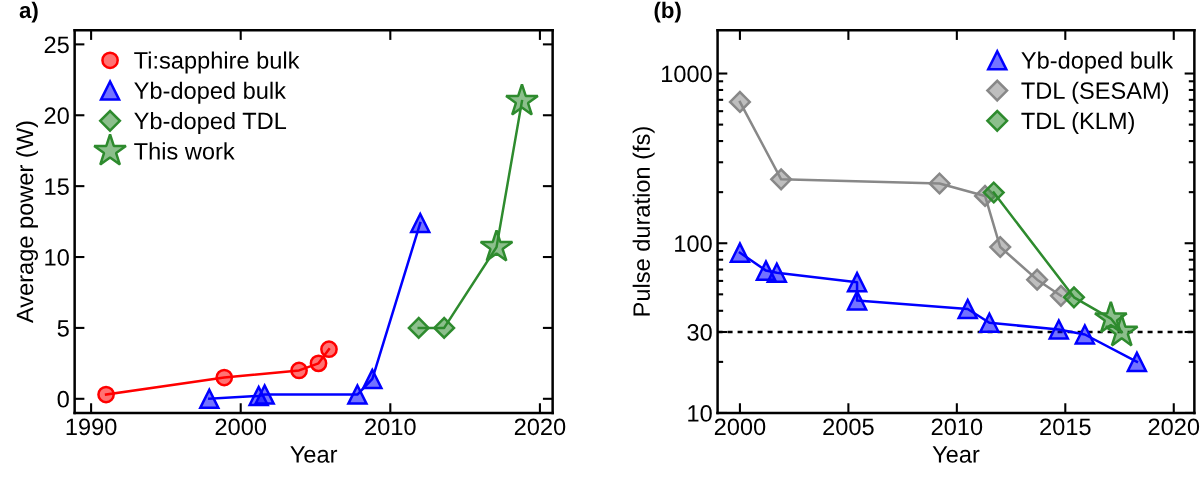  Describe the element at coordinates (687, 74) in the screenshot. I see `y-tick-label: 1000` at that location.